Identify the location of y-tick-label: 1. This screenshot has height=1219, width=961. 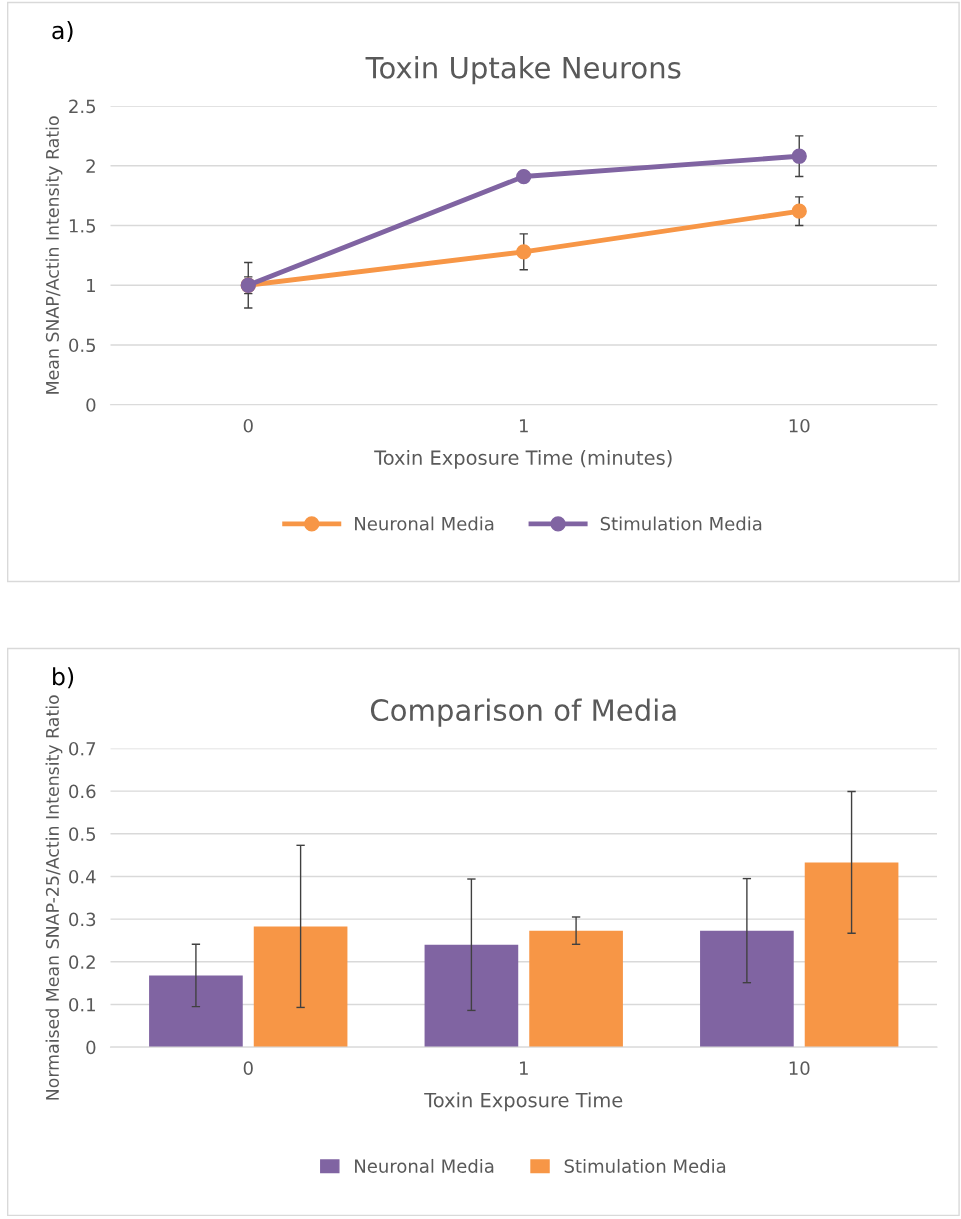
(91, 285).